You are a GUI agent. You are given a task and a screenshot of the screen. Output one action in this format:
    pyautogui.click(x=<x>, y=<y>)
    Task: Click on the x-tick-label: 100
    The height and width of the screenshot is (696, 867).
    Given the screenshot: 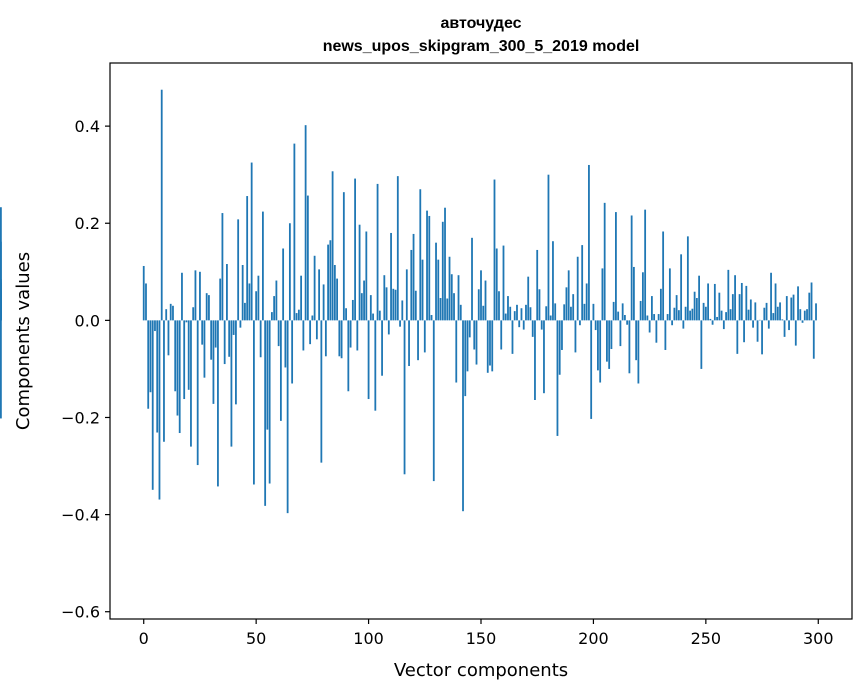 What is the action you would take?
    pyautogui.click(x=368, y=638)
    